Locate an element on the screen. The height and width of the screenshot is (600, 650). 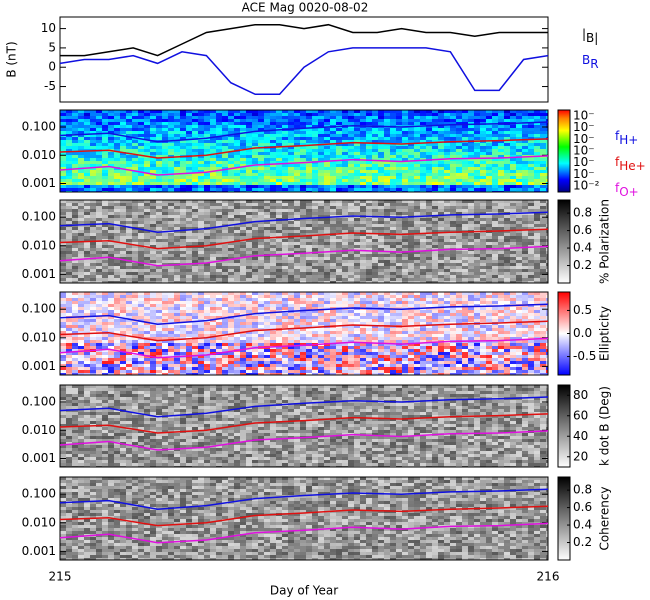
y-tick-label: 0.100 is located at coordinates (39, 127).